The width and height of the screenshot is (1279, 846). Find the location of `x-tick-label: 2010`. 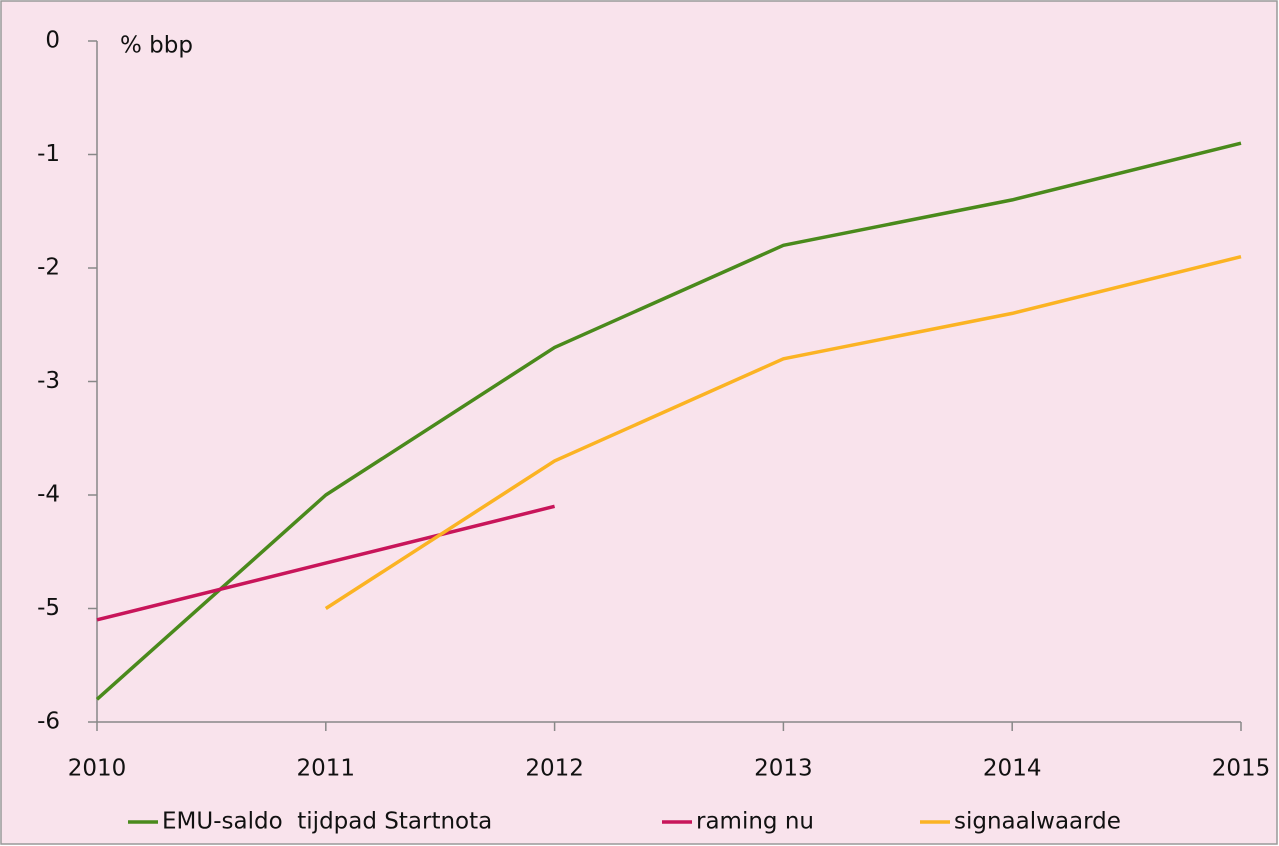

x-tick-label: 2010 is located at coordinates (97, 769).